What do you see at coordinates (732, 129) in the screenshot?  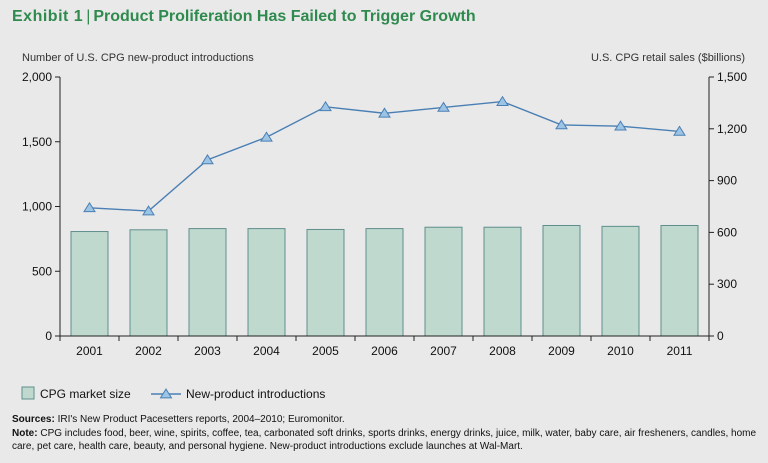 I see `right-tick-label: 1,200` at bounding box center [732, 129].